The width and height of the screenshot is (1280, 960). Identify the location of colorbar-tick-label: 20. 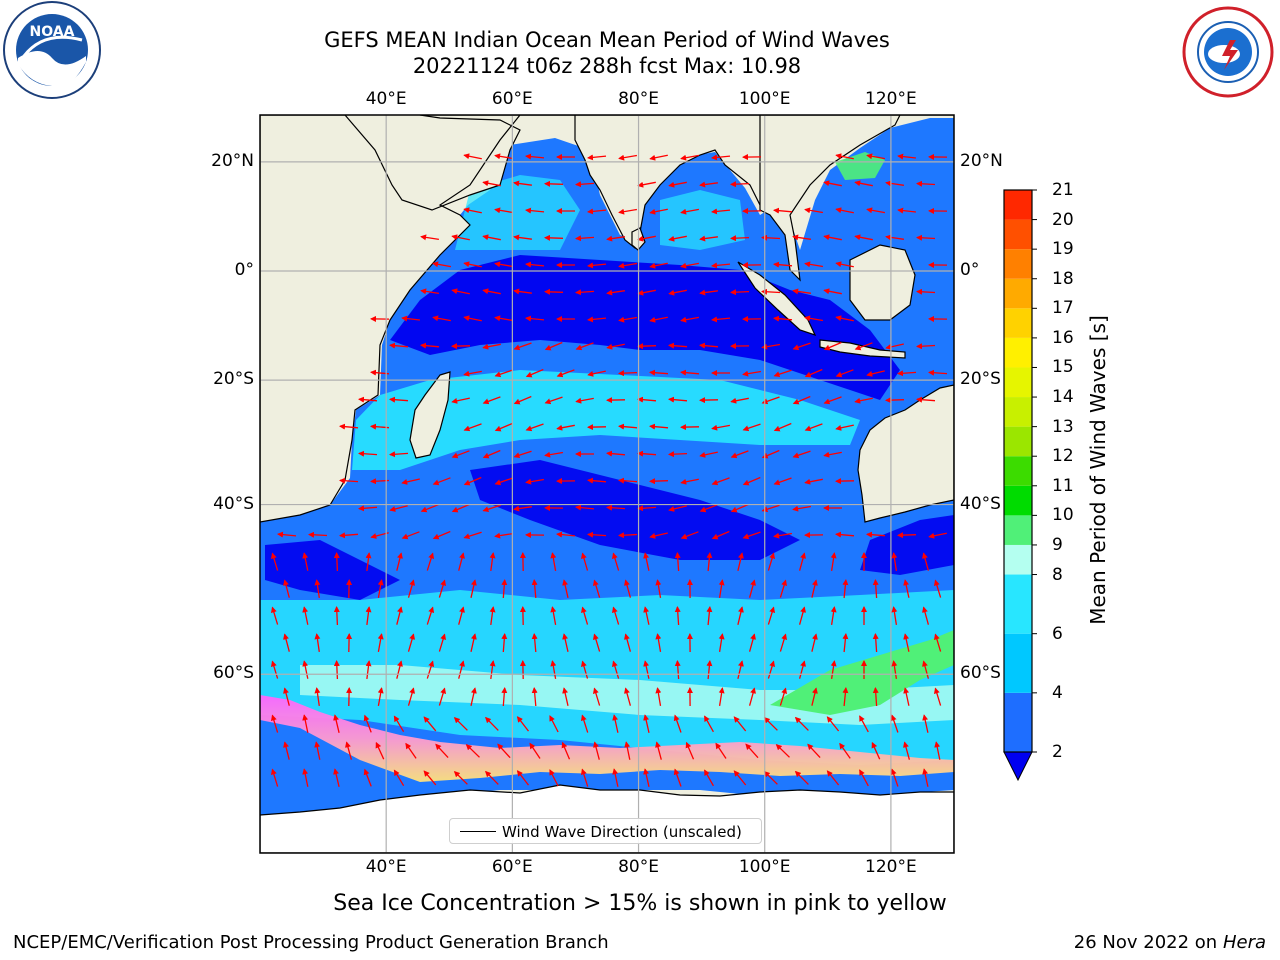
(1063, 219).